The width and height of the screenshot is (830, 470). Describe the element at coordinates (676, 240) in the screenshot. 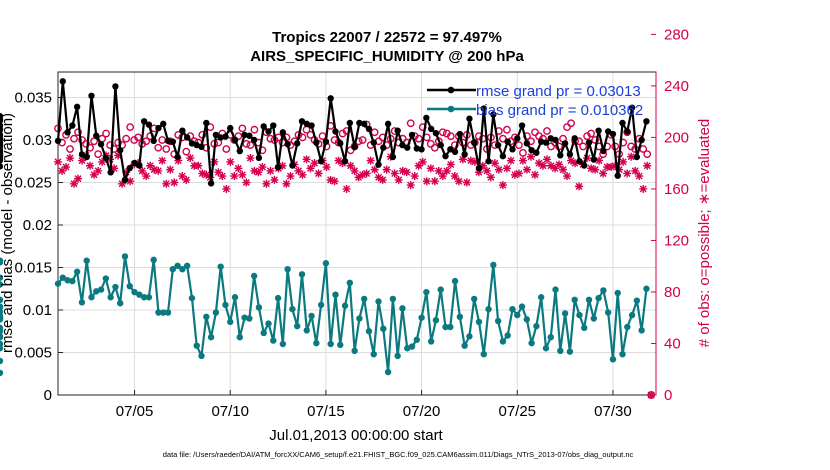

I see `y-right-tick-label: 120` at that location.